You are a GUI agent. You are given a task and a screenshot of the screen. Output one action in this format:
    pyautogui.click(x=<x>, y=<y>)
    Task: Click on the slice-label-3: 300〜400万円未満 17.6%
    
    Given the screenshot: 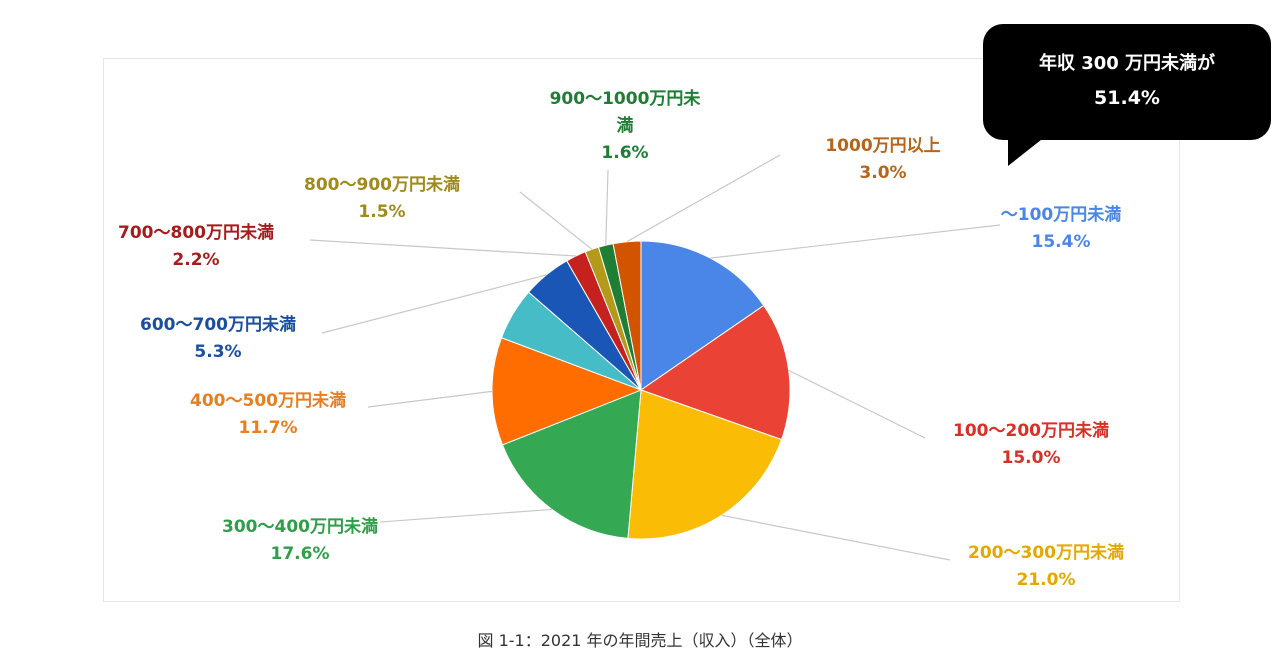 What is the action you would take?
    pyautogui.click(x=300, y=541)
    